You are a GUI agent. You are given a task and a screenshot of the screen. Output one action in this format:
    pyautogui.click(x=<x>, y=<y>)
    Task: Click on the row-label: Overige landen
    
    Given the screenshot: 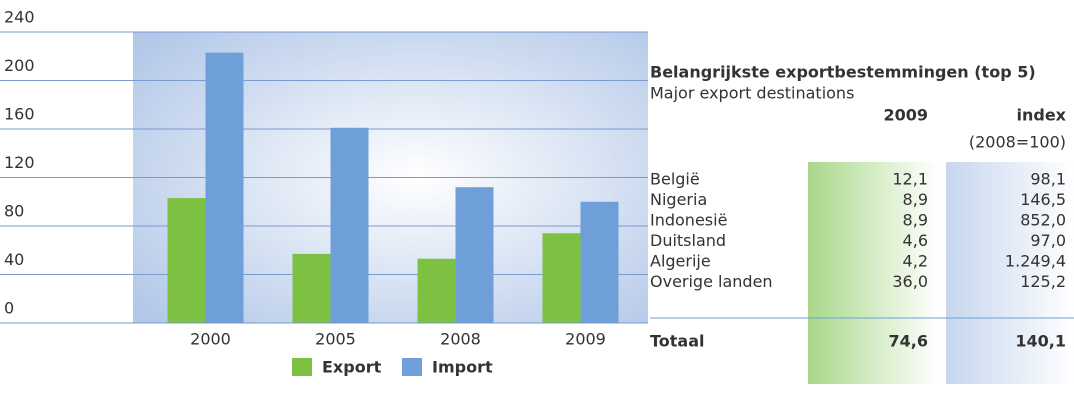 What is the action you would take?
    pyautogui.click(x=711, y=281)
    